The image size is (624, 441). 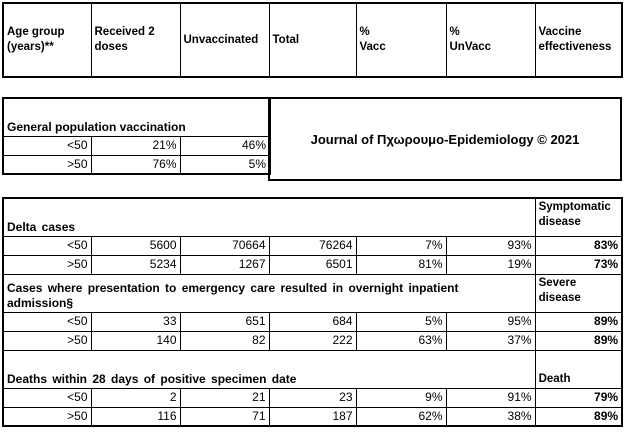 I want to click on cell-unvaccinated: 21, so click(x=224, y=397).